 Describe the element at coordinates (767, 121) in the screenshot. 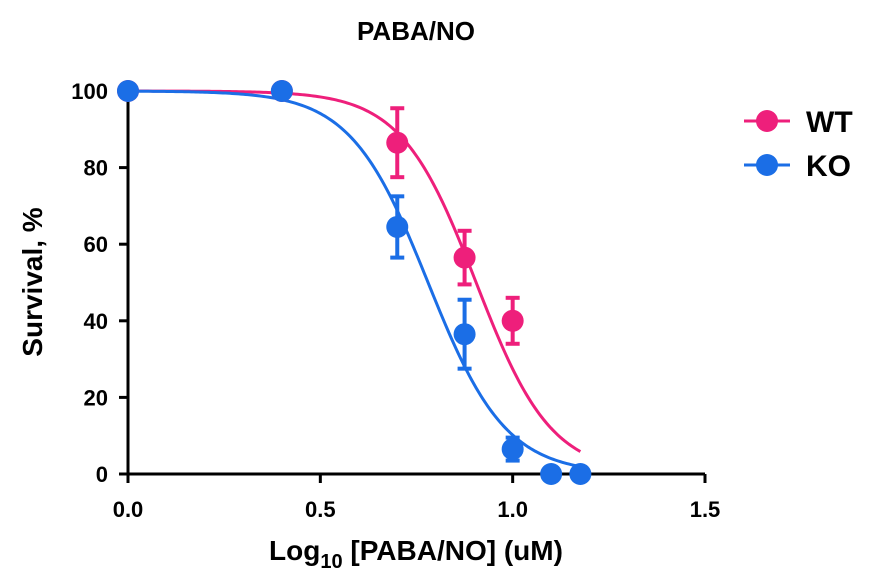

I see `legend-marker-wt` at that location.